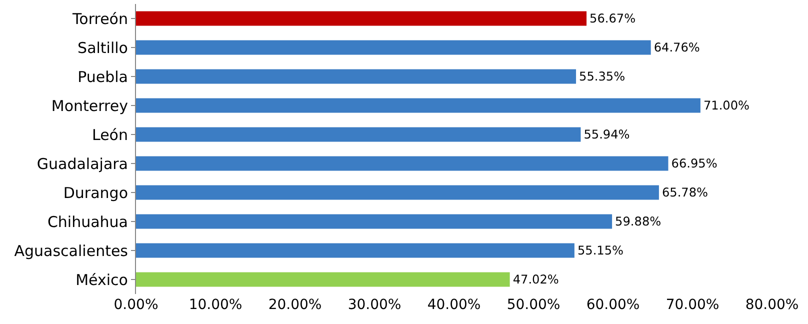 The image size is (808, 324). Describe the element at coordinates (677, 47) in the screenshot. I see `data-label: 64.76%` at that location.